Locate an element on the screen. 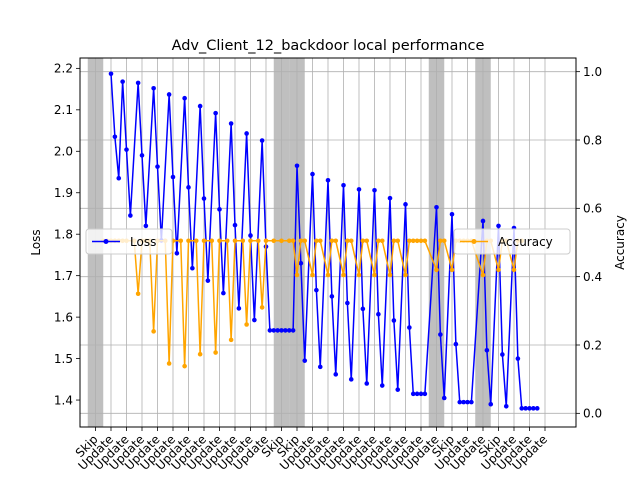  legend-loss: Loss is located at coordinates (129, 241).